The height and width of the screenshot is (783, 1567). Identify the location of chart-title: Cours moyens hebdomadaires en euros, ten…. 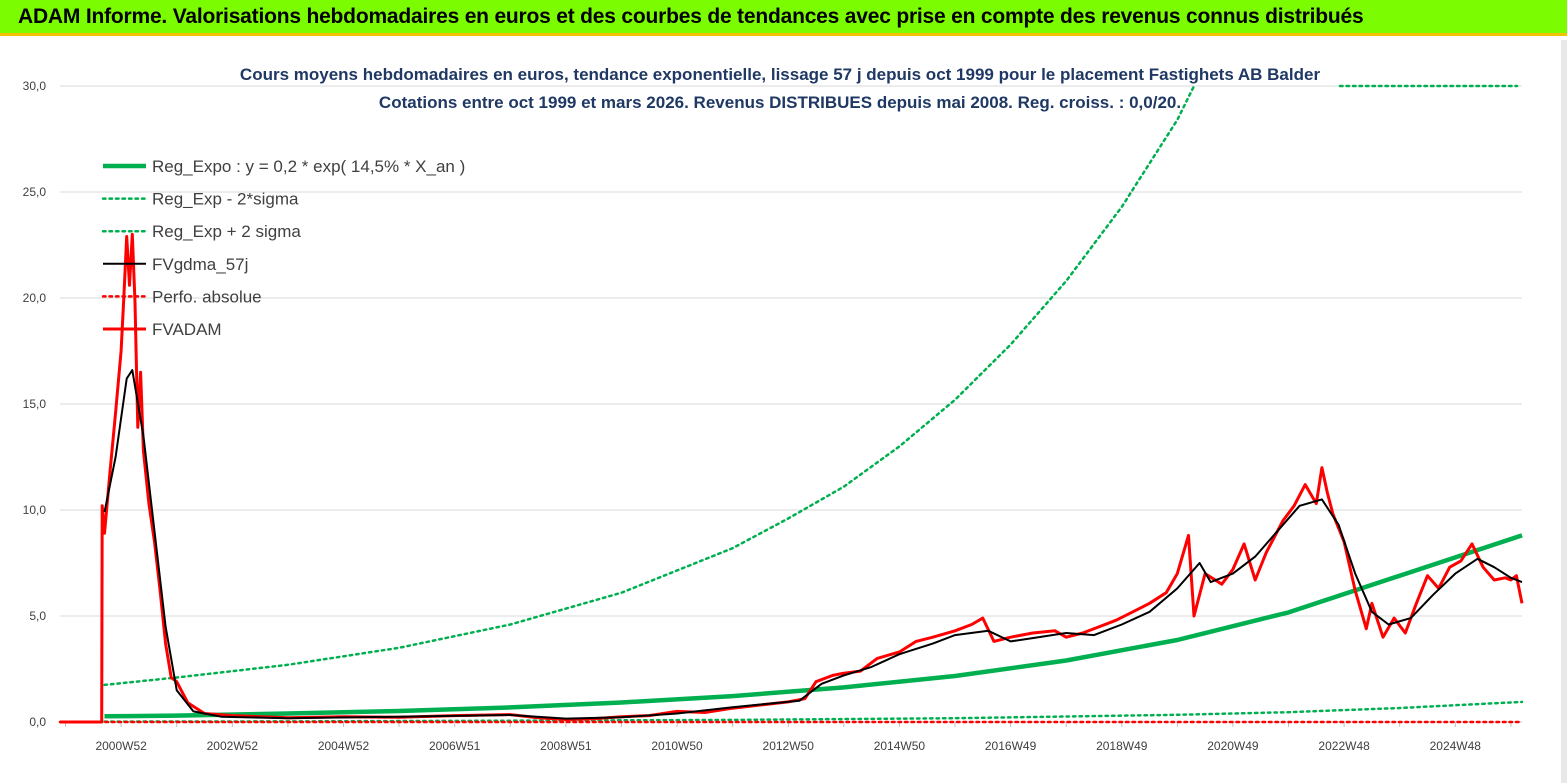
(780, 74).